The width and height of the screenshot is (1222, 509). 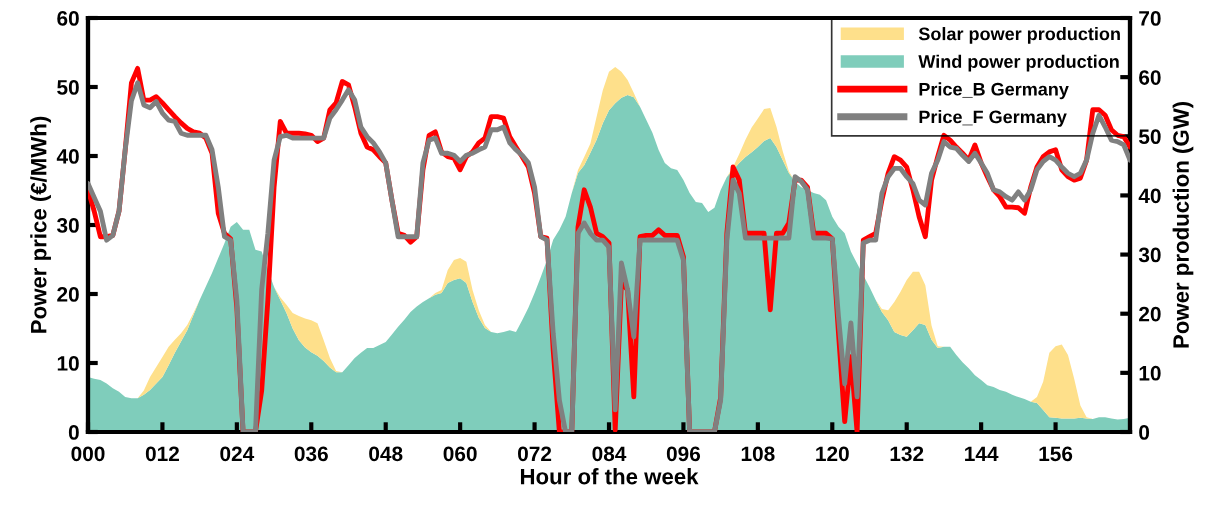 I want to click on x-tick-label: 156, so click(x=1056, y=454).